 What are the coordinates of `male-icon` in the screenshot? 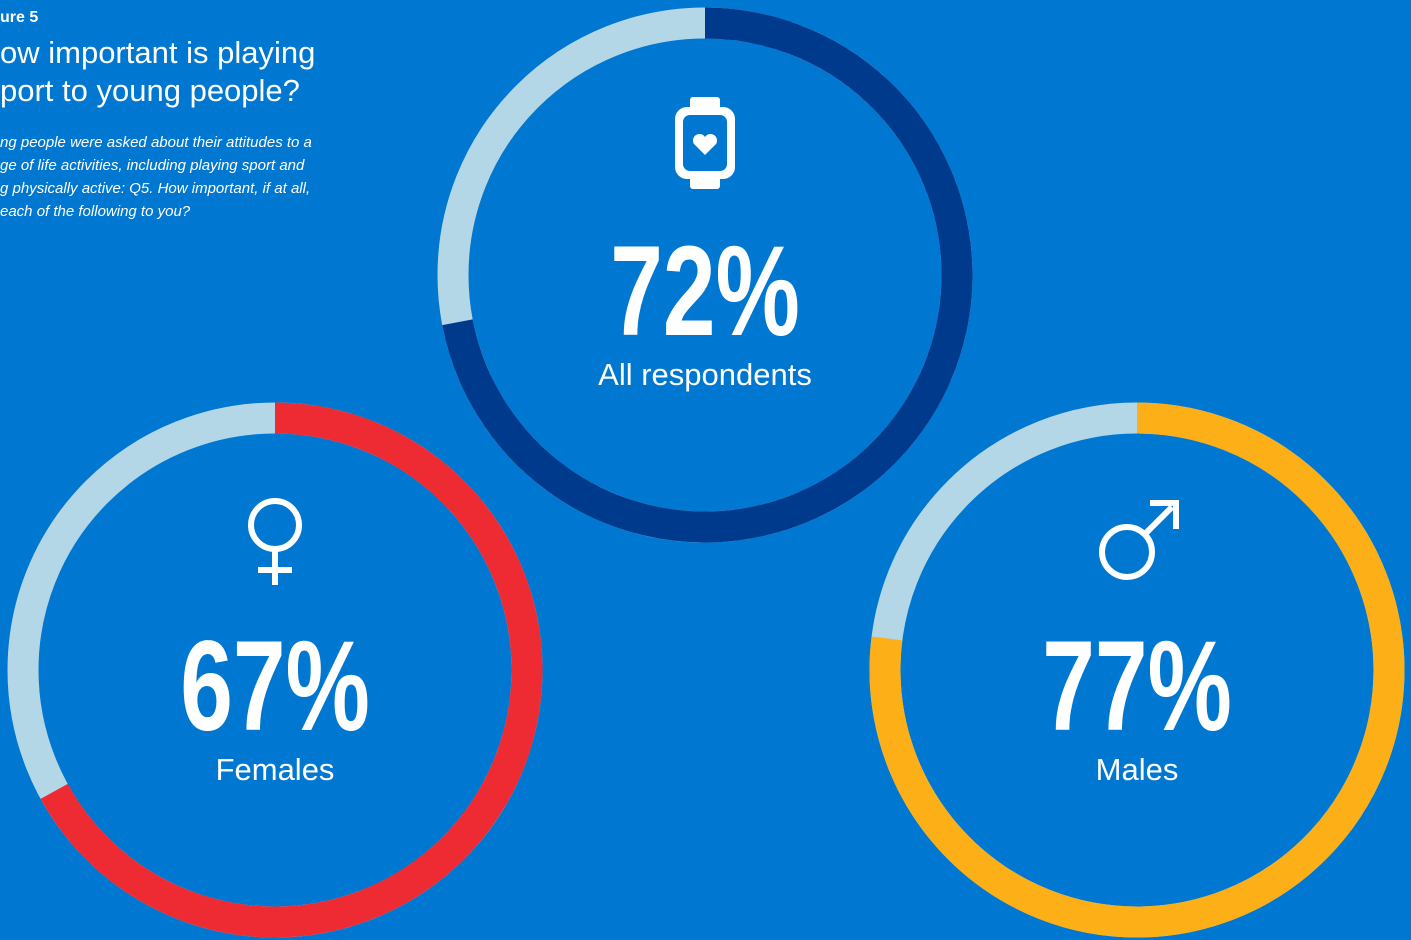 It's located at (1139, 540).